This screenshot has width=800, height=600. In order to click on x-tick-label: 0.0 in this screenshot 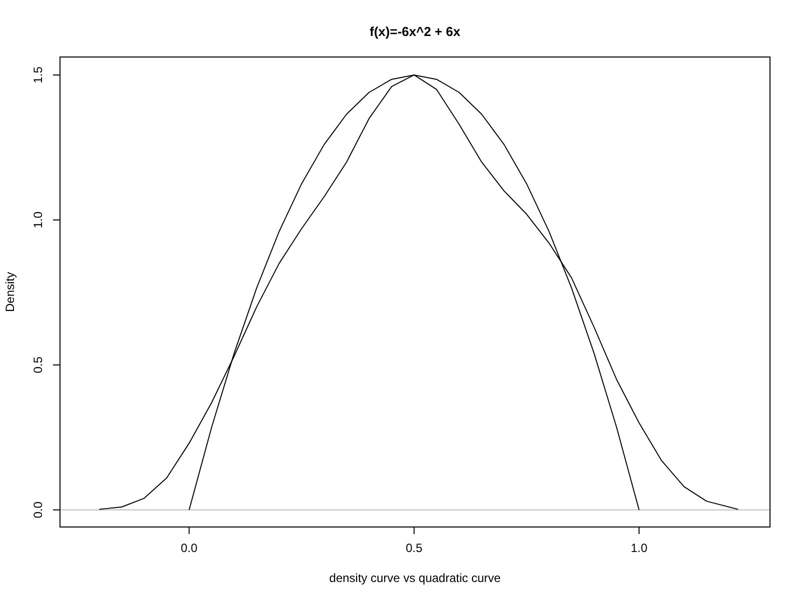, I will do `click(189, 548)`.